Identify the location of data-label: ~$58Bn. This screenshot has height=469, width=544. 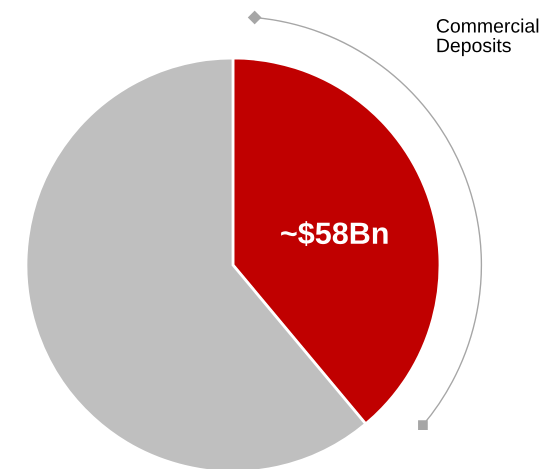
(334, 233).